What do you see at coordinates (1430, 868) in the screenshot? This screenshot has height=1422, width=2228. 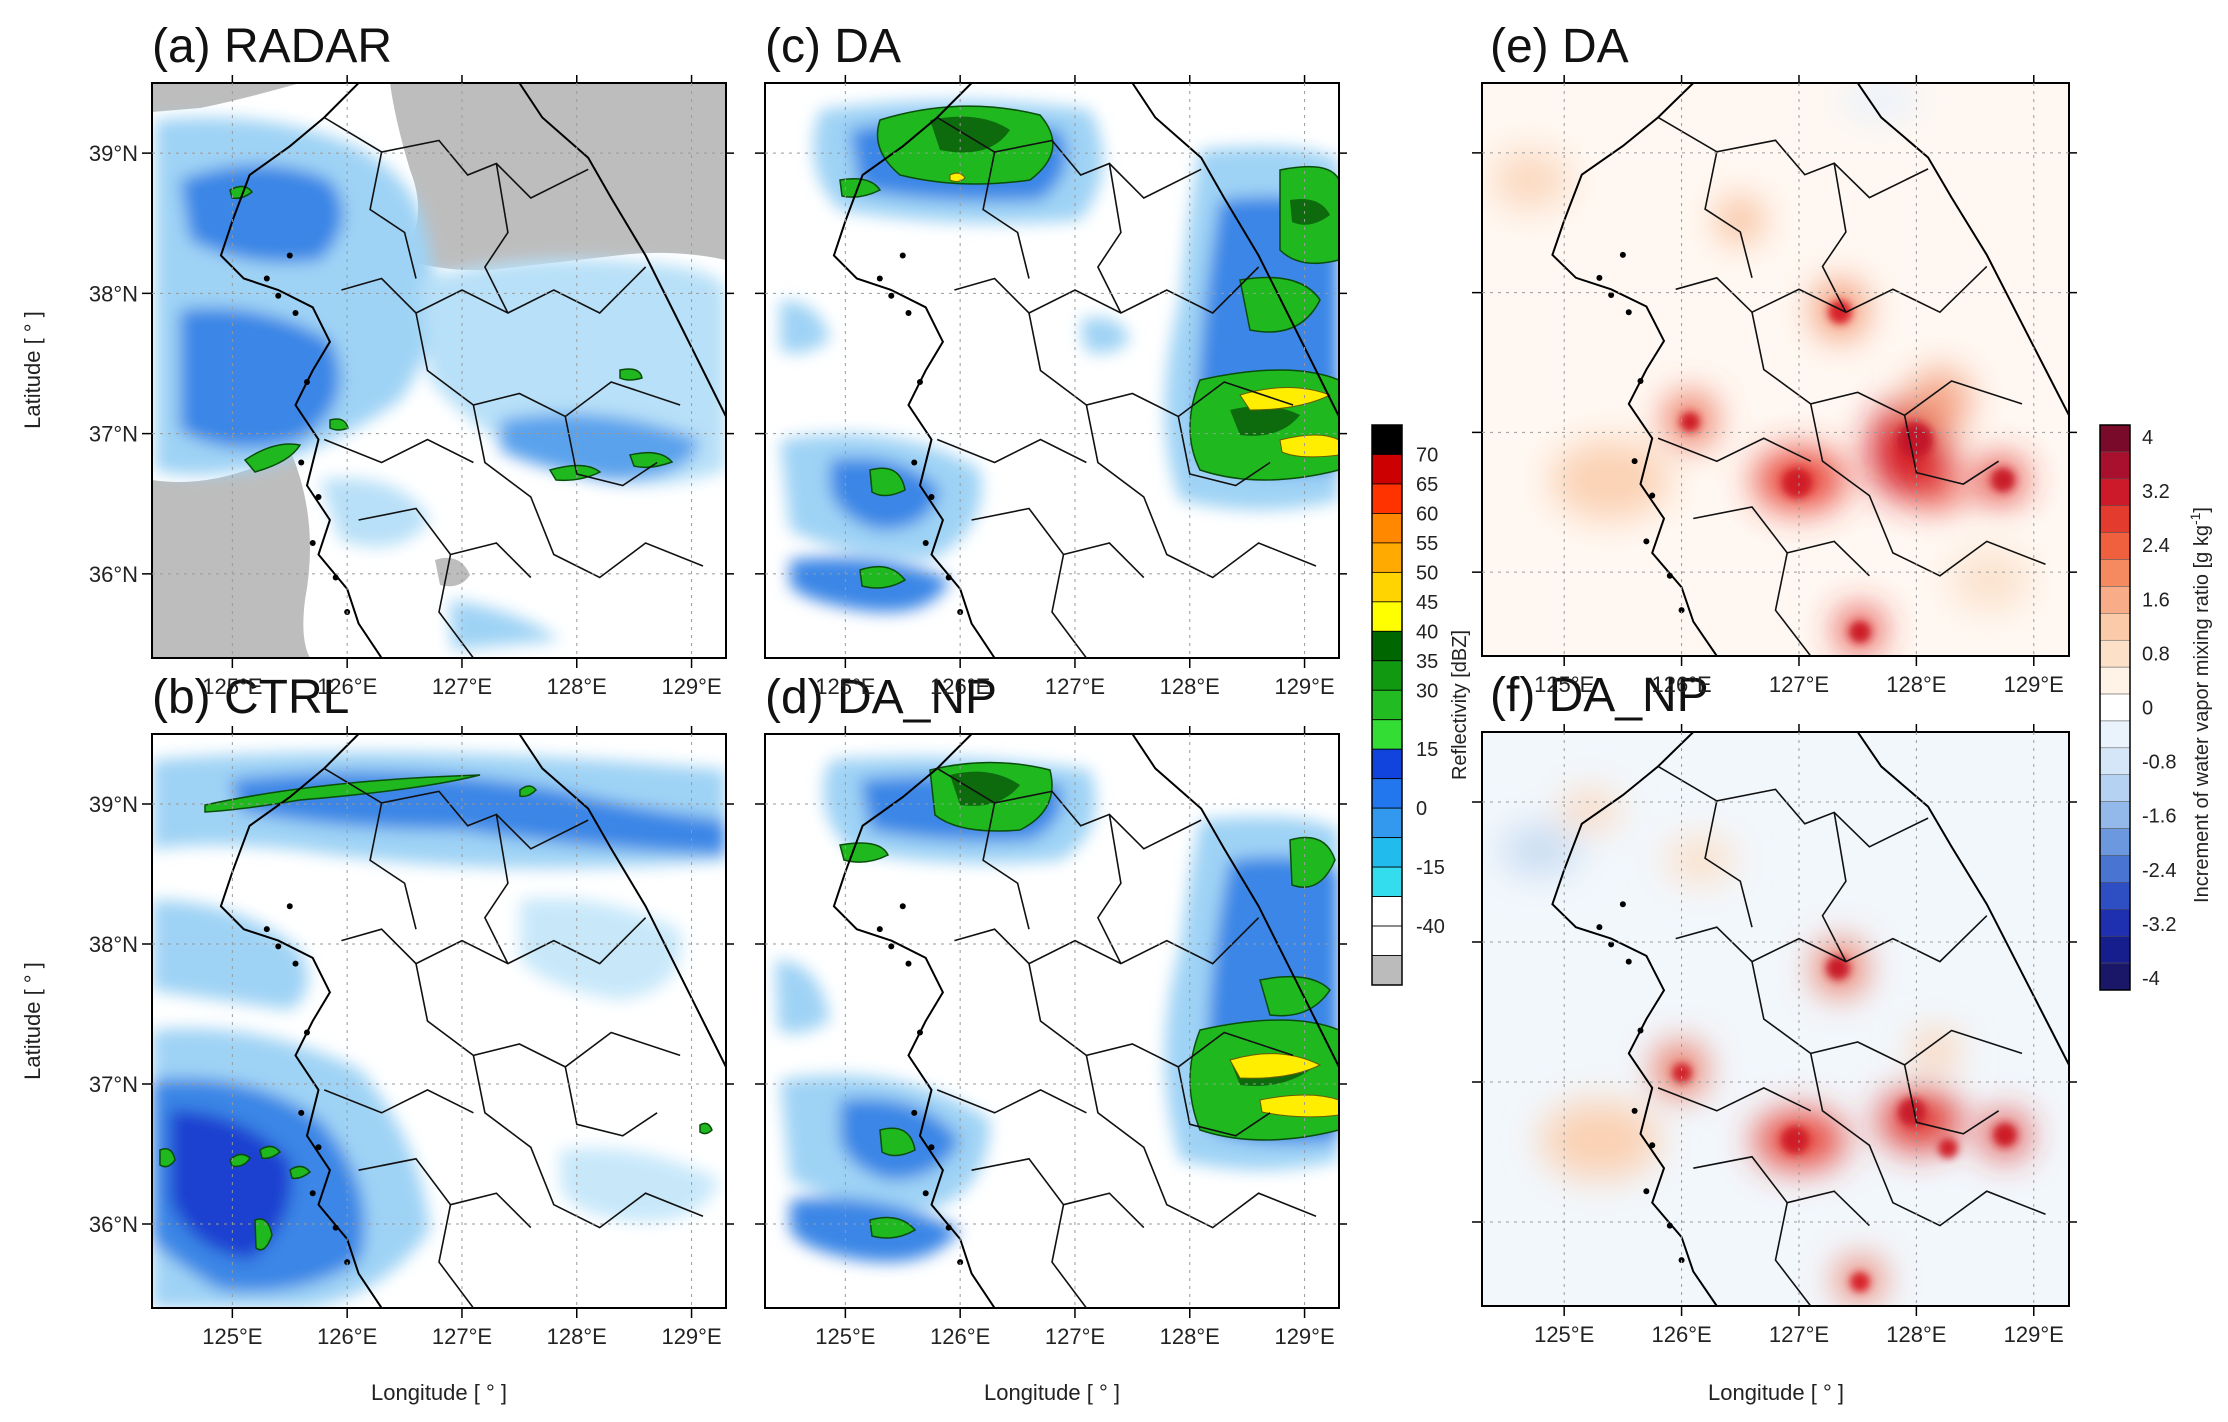 I see `colorbar-tick-label: -15` at bounding box center [1430, 868].